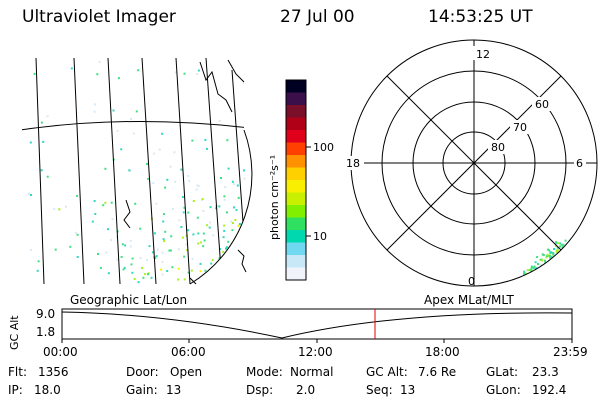 Image resolution: width=600 pixels, height=400 pixels. Describe the element at coordinates (312, 372) in the screenshot. I see `mode-value: Normal` at that location.